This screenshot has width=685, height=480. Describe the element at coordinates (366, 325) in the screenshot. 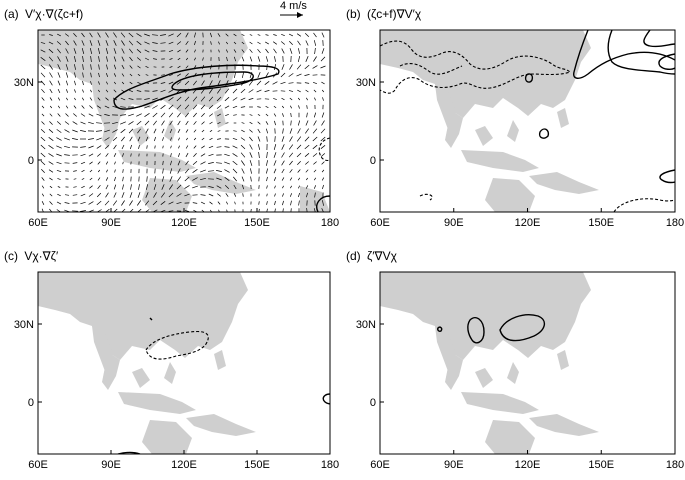

I see `y-tick-label: 30N` at that location.